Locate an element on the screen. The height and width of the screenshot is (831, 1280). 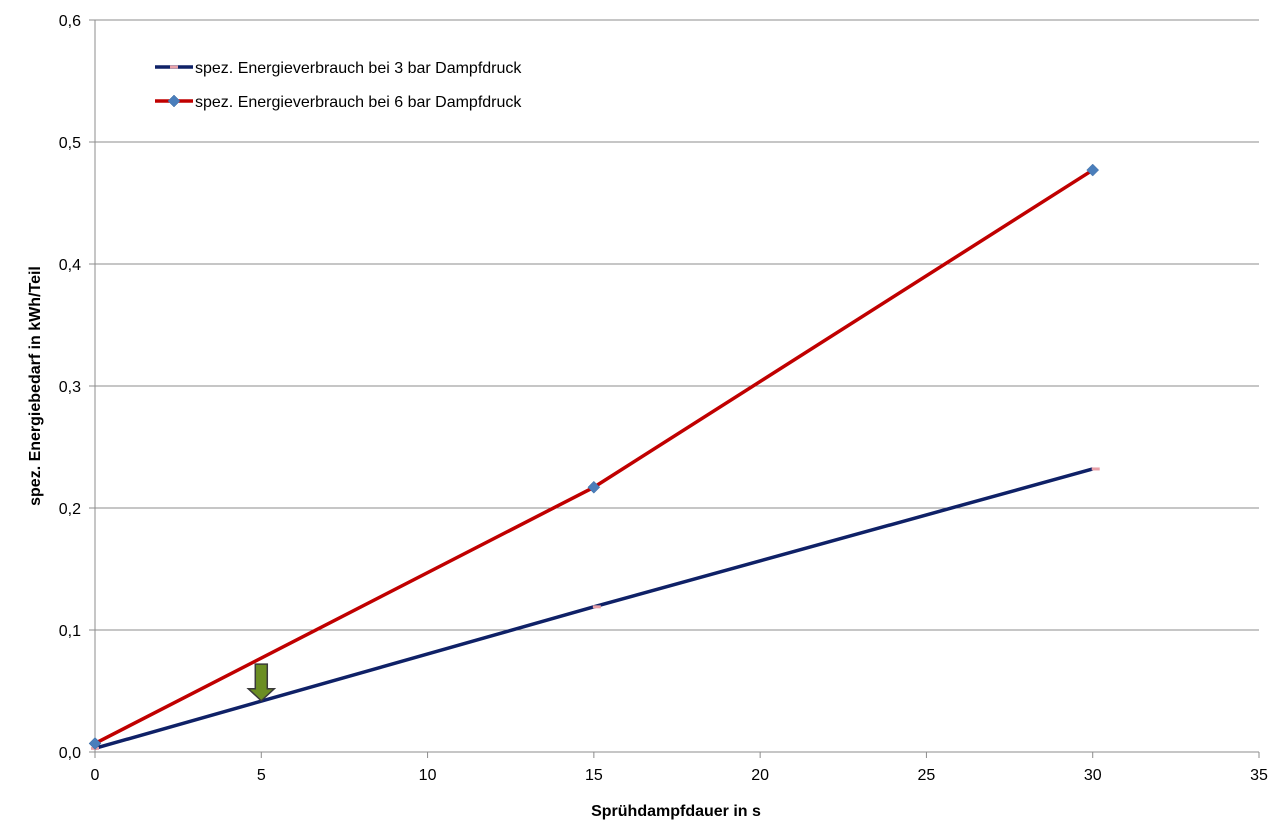
x-tick-label: 5 is located at coordinates (261, 775).